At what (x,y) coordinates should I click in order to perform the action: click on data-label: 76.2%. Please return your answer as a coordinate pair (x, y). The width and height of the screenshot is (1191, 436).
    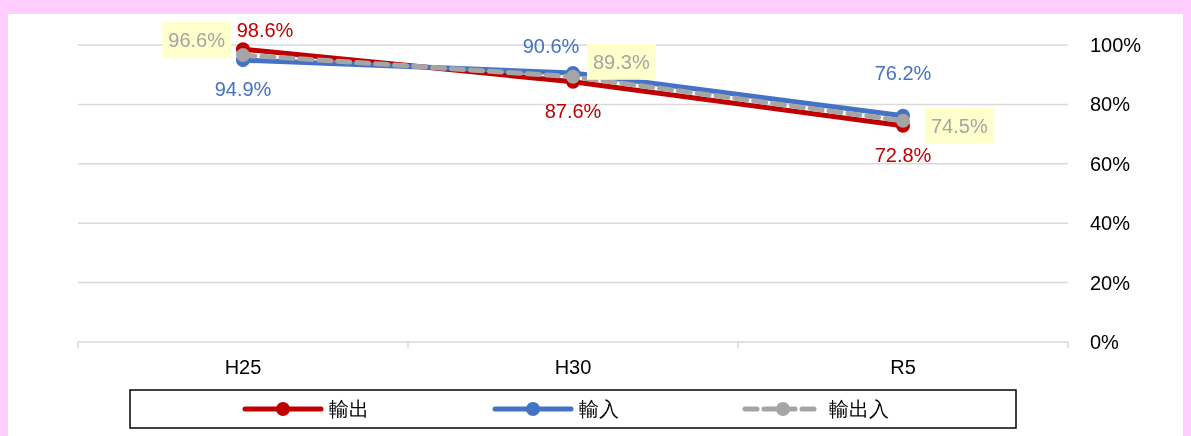
    Looking at the image, I should click on (903, 72).